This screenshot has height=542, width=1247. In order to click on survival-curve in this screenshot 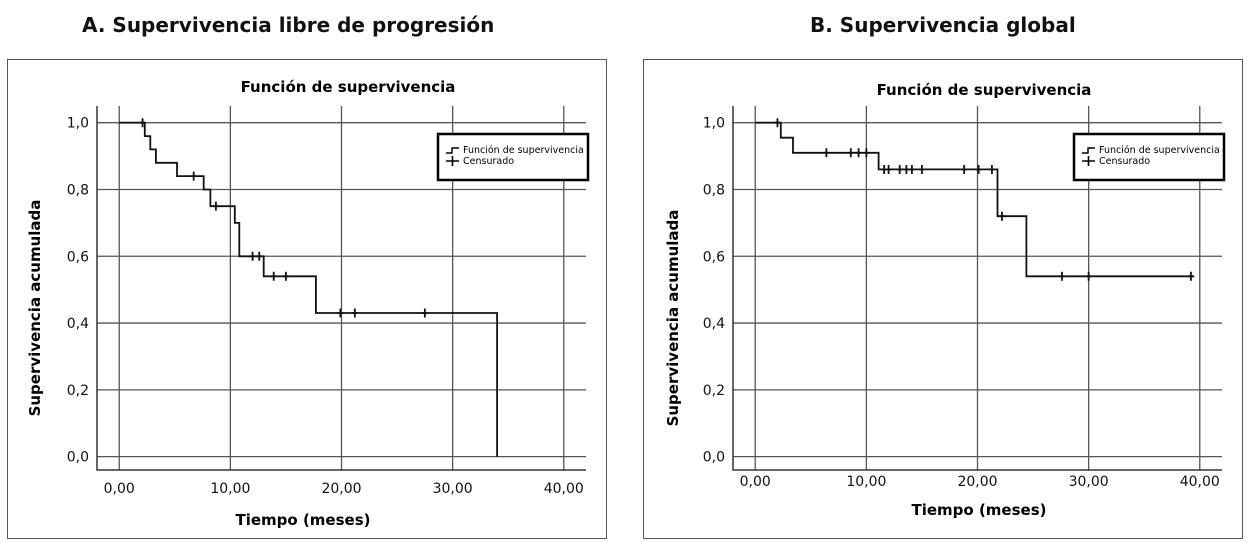, I will do `click(975, 199)`.